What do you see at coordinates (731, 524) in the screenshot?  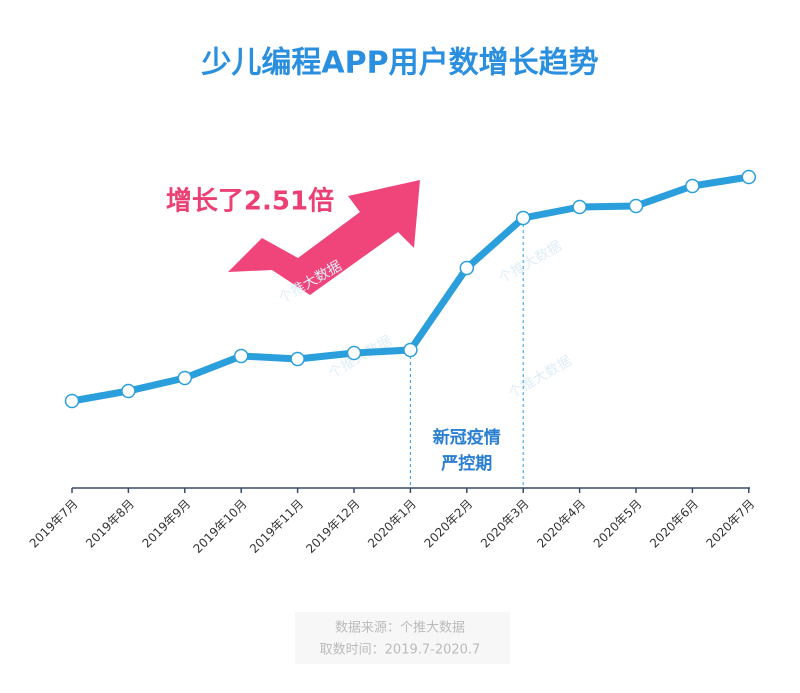 I see `x-tick-label: 2020年7月` at bounding box center [731, 524].